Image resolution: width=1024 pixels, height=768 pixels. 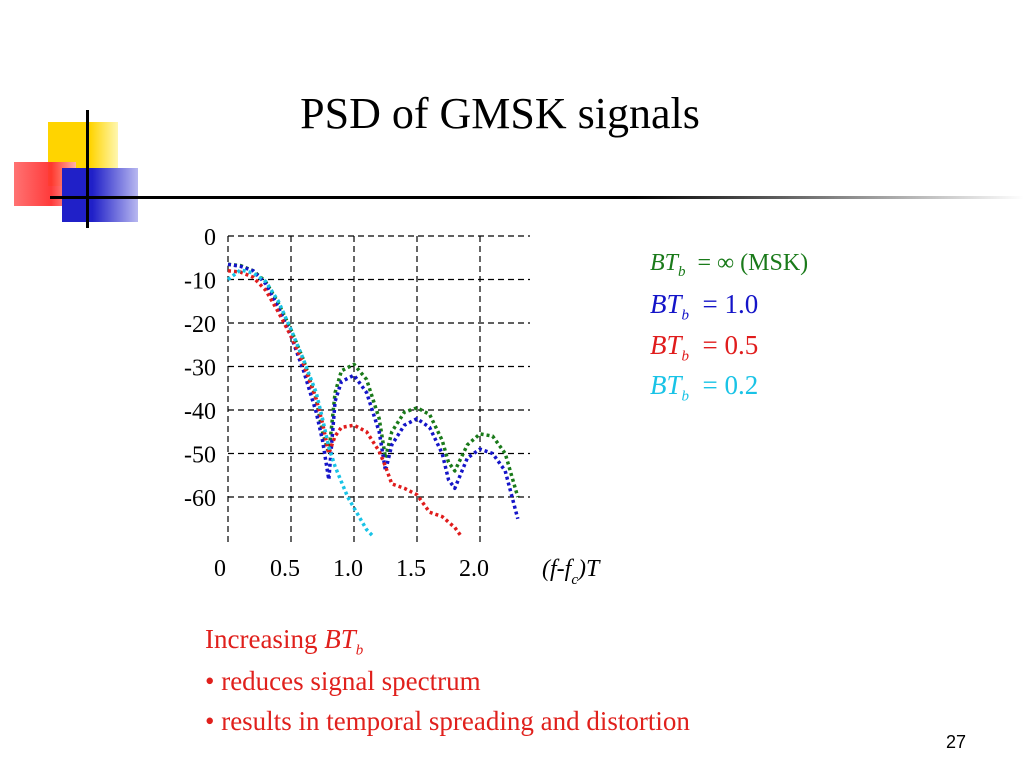 What do you see at coordinates (200, 369) in the screenshot?
I see `y-tick-label: -30` at bounding box center [200, 369].